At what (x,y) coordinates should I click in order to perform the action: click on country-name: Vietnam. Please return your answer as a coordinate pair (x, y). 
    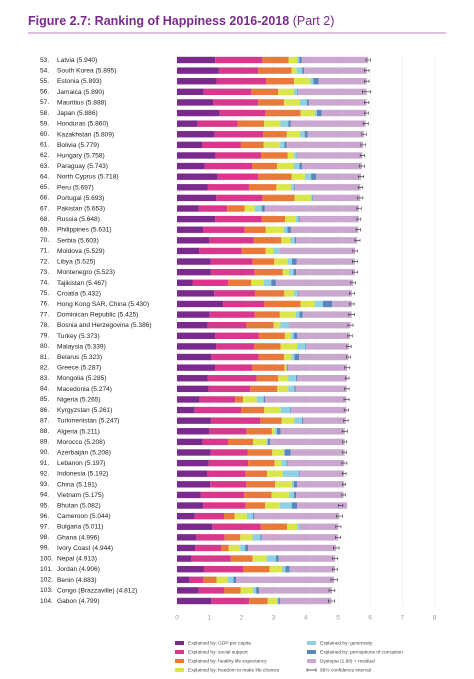
    Looking at the image, I should click on (69, 495).